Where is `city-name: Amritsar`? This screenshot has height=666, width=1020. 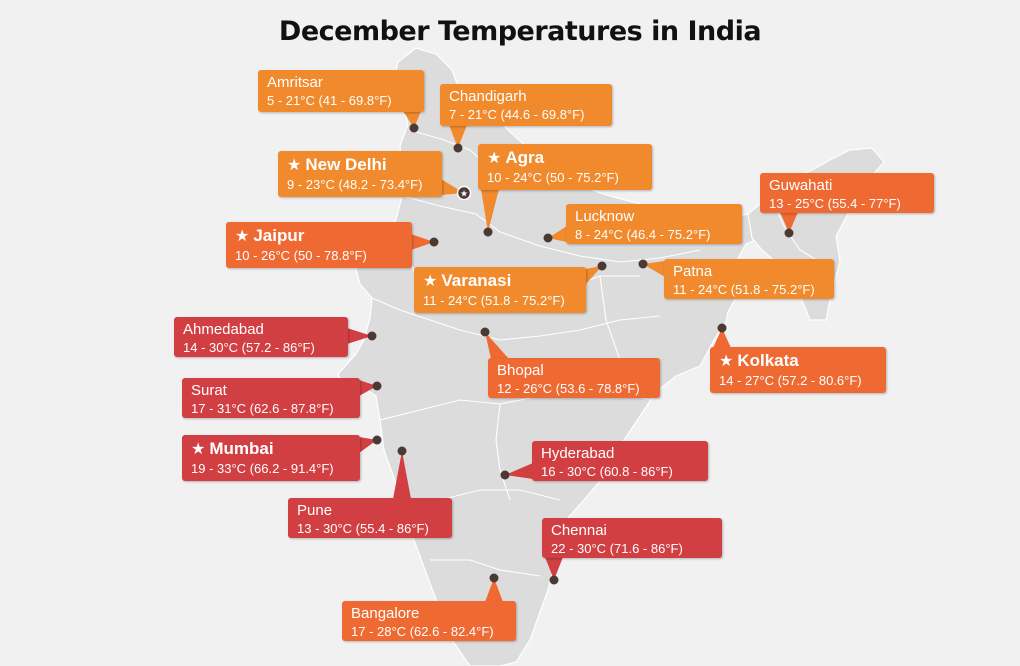 city-name: Amritsar is located at coordinates (295, 82).